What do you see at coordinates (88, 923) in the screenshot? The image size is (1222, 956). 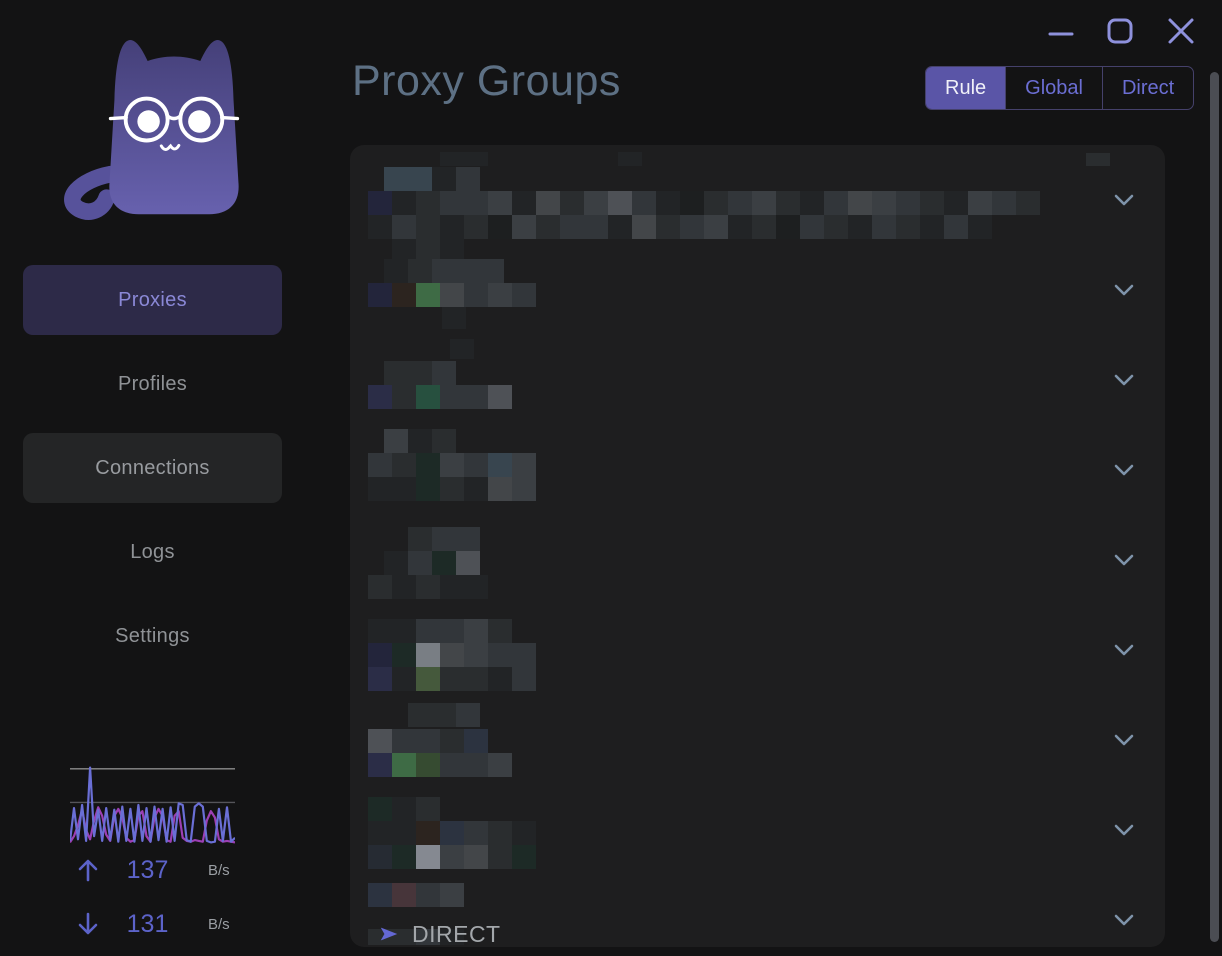 I see `download-arrow-icon` at bounding box center [88, 923].